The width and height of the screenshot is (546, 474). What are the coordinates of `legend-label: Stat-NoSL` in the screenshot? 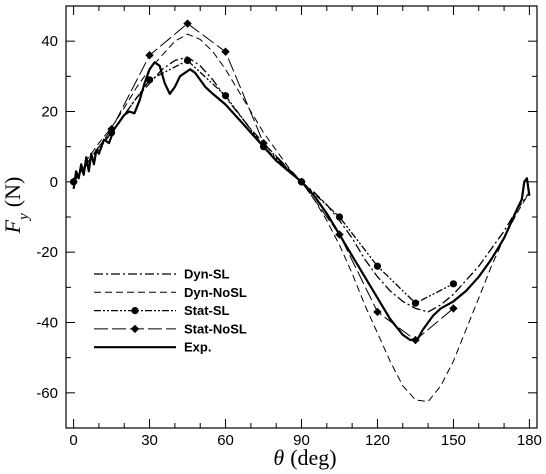 It's located at (215, 328).